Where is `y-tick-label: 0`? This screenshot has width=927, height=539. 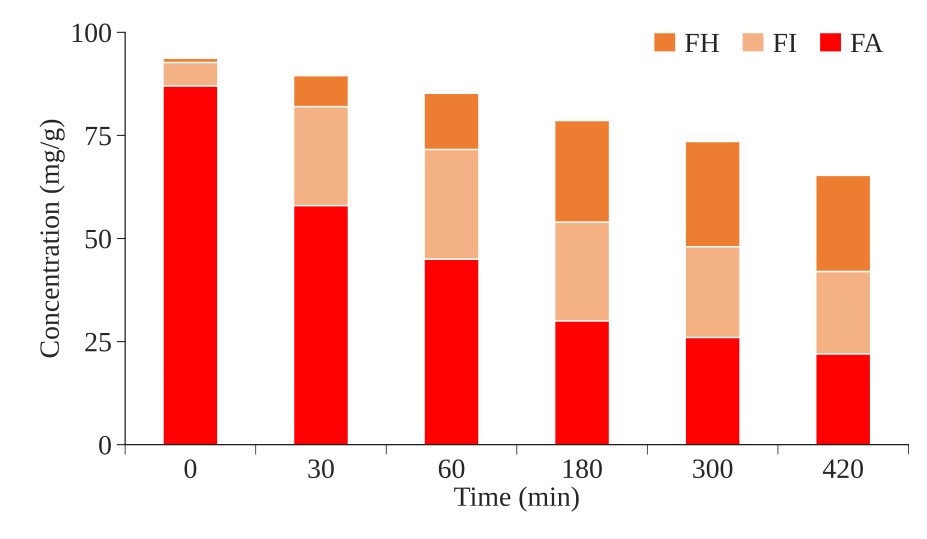 y-tick-label: 0 is located at coordinates (105, 445).